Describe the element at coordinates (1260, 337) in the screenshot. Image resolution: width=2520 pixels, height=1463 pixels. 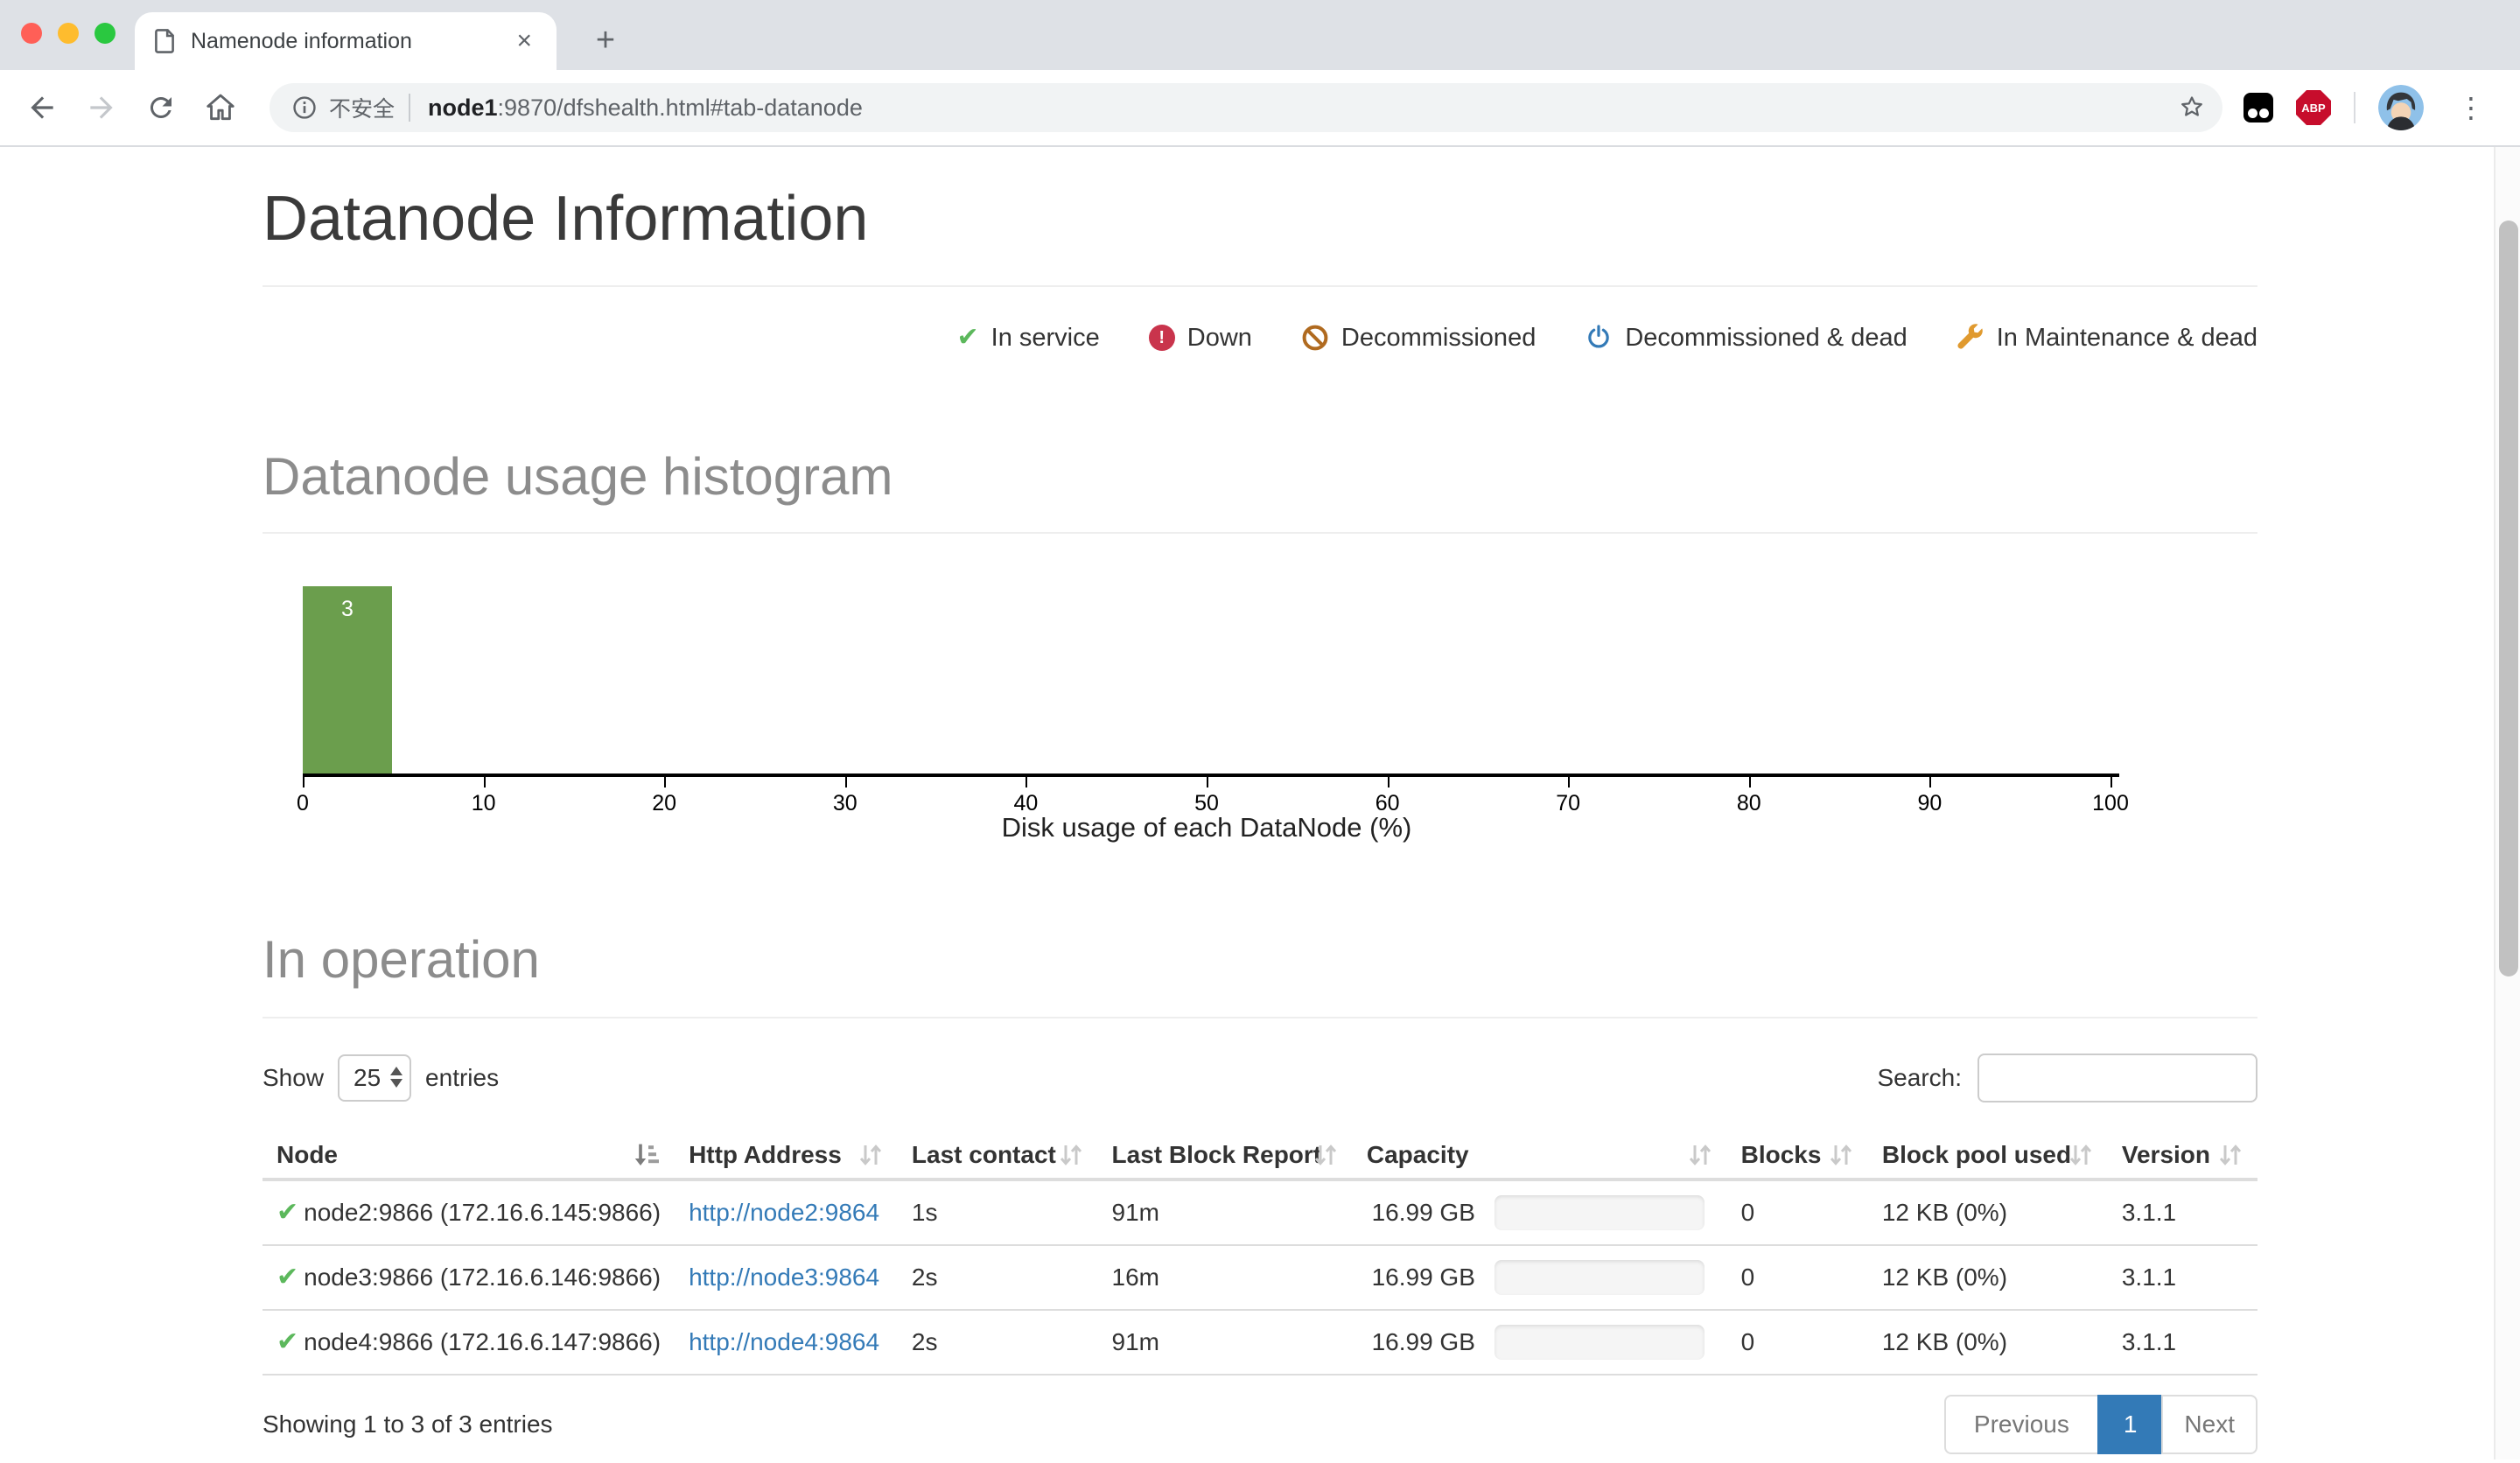
I see `status-legend: ✔ In service ! Down Decommissioned` at that location.